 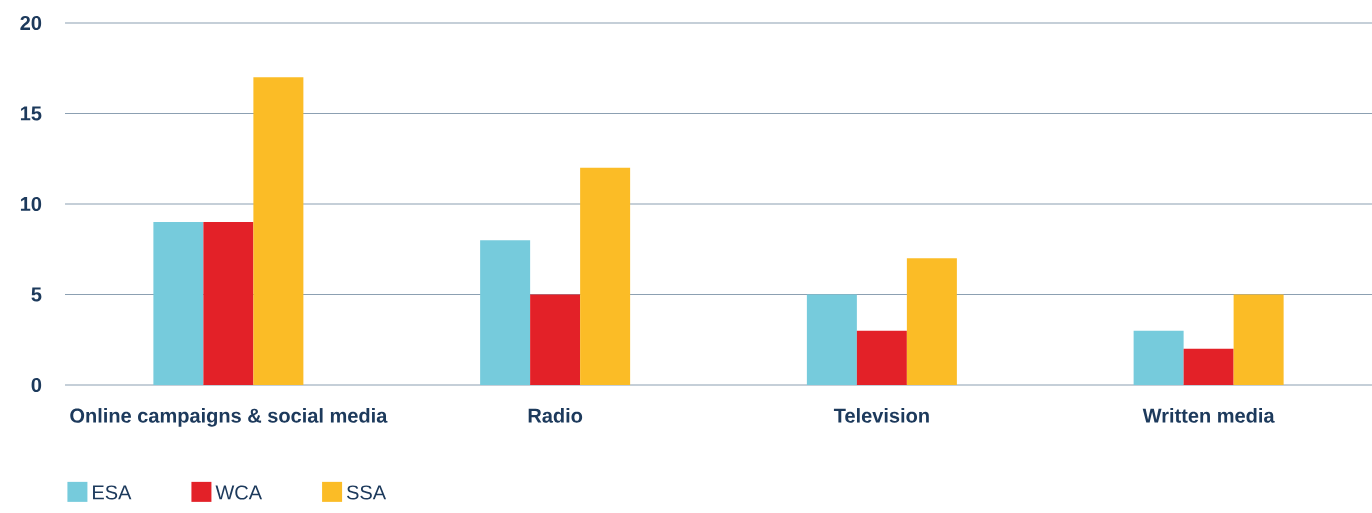 What do you see at coordinates (1208, 415) in the screenshot?
I see `x-tick-label: Written media` at bounding box center [1208, 415].